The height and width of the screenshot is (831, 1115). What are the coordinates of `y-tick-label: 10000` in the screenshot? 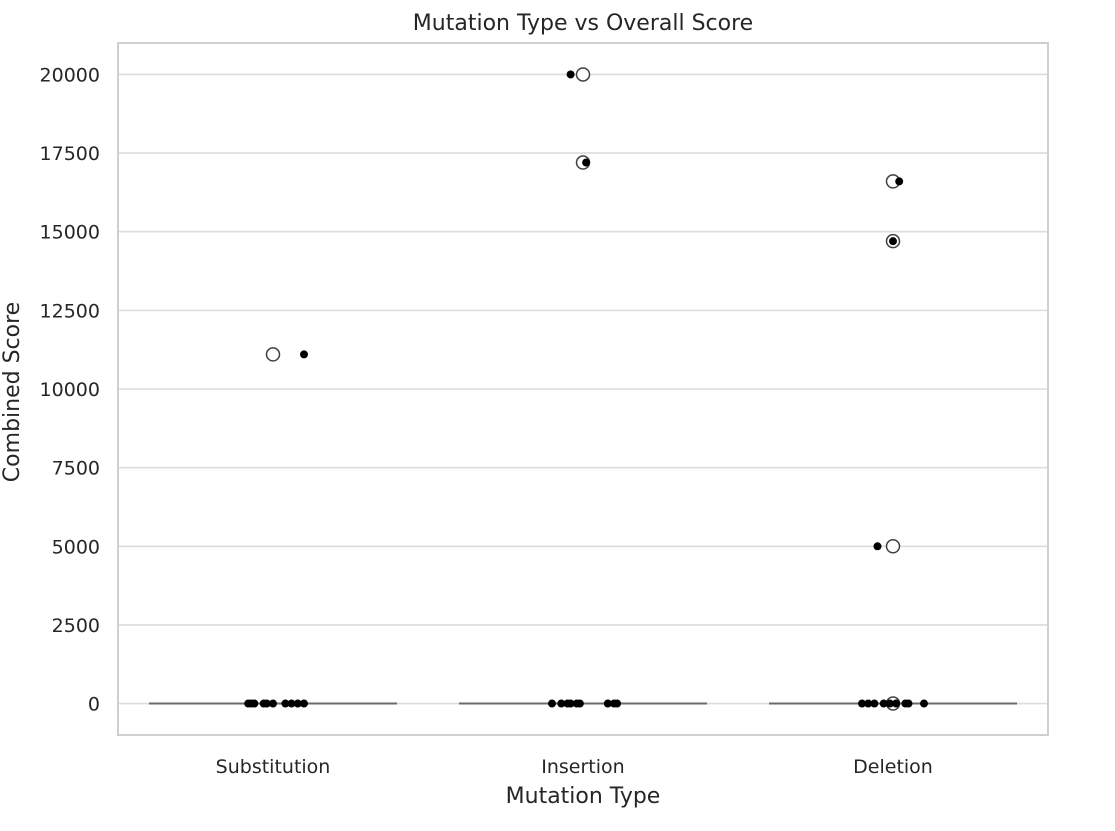 It's located at (70, 390).